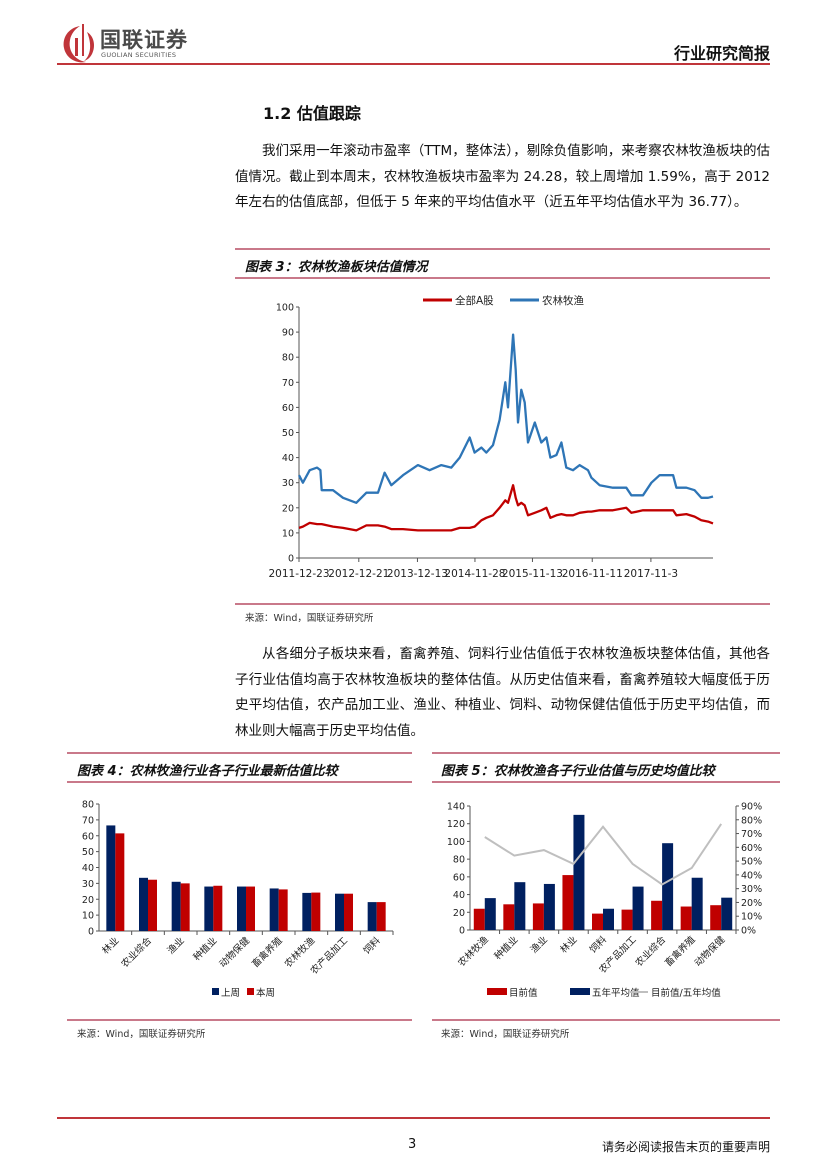 This screenshot has width=827, height=1169. Describe the element at coordinates (358, 574) in the screenshot. I see `x-tick-label: 2012-12-21` at that location.